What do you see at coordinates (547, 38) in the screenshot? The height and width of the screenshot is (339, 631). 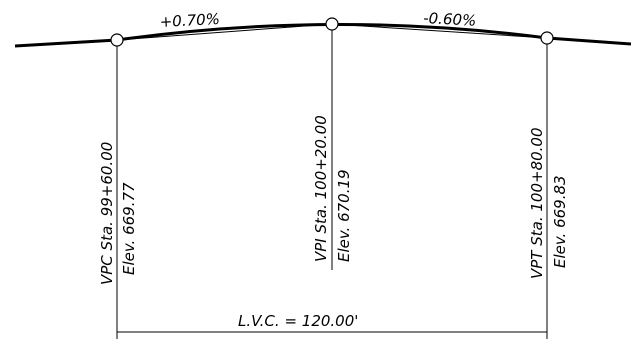 I see `vpt-point-marker` at bounding box center [547, 38].